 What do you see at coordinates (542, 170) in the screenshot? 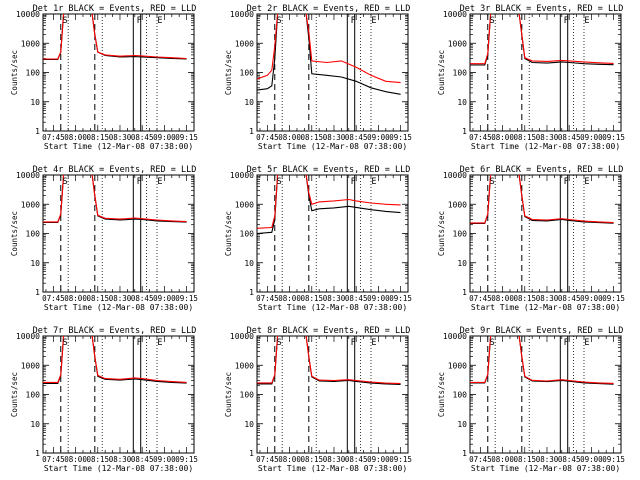
I see `chart-title: Det 6r BLACK = Events, RED = LLD` at bounding box center [542, 170].